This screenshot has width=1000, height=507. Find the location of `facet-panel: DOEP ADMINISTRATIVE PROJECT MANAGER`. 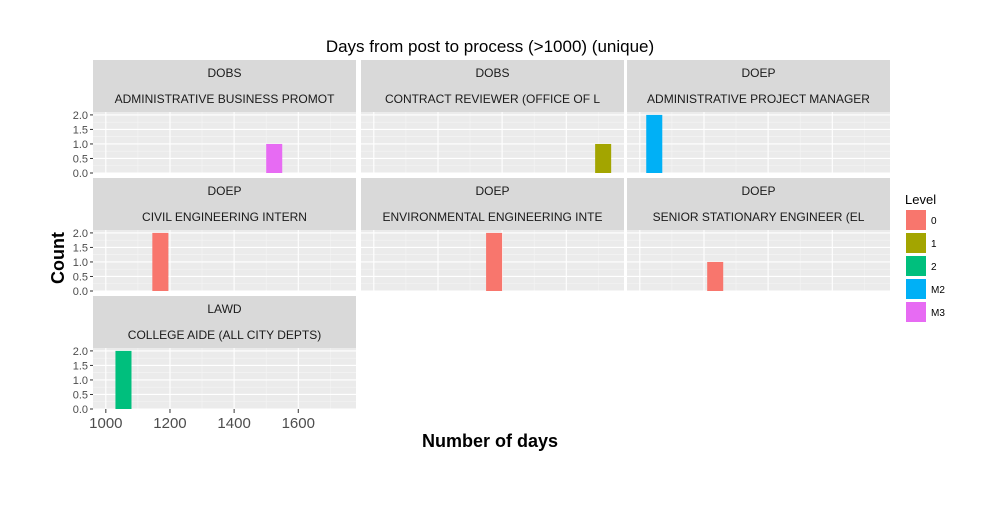

facet-panel: DOEP ADMINISTRATIVE PROJECT MANAGER is located at coordinates (758, 117).